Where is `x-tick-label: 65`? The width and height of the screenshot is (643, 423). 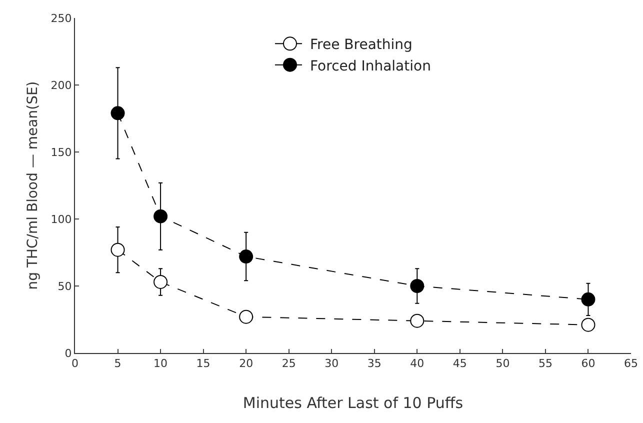
x-tick-label: 65 is located at coordinates (631, 363).